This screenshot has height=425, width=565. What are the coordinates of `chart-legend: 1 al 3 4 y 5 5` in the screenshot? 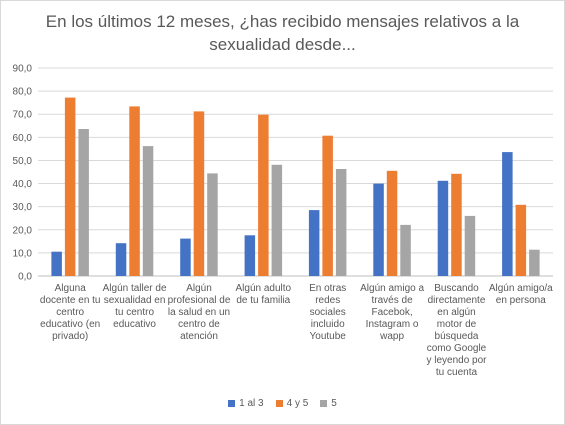 It's located at (282, 403).